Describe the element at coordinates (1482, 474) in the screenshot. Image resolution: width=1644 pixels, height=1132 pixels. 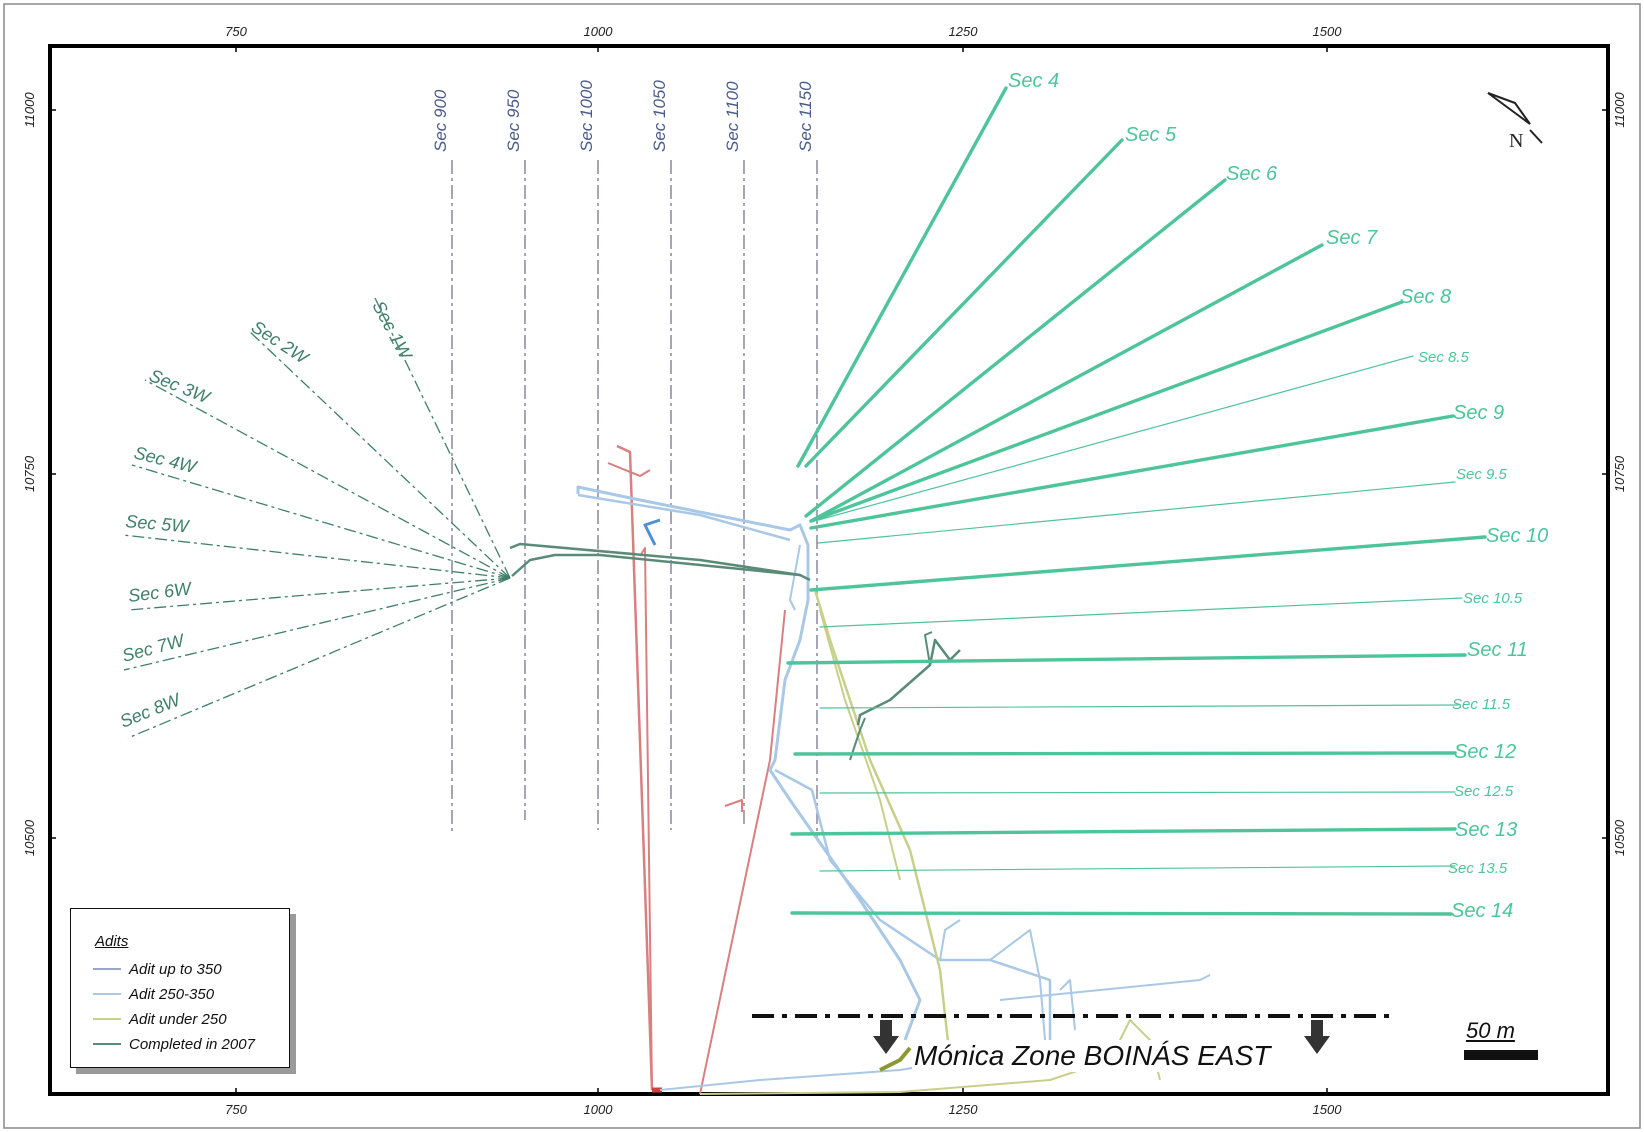
I see `east-section-label: Sec 9.5` at that location.